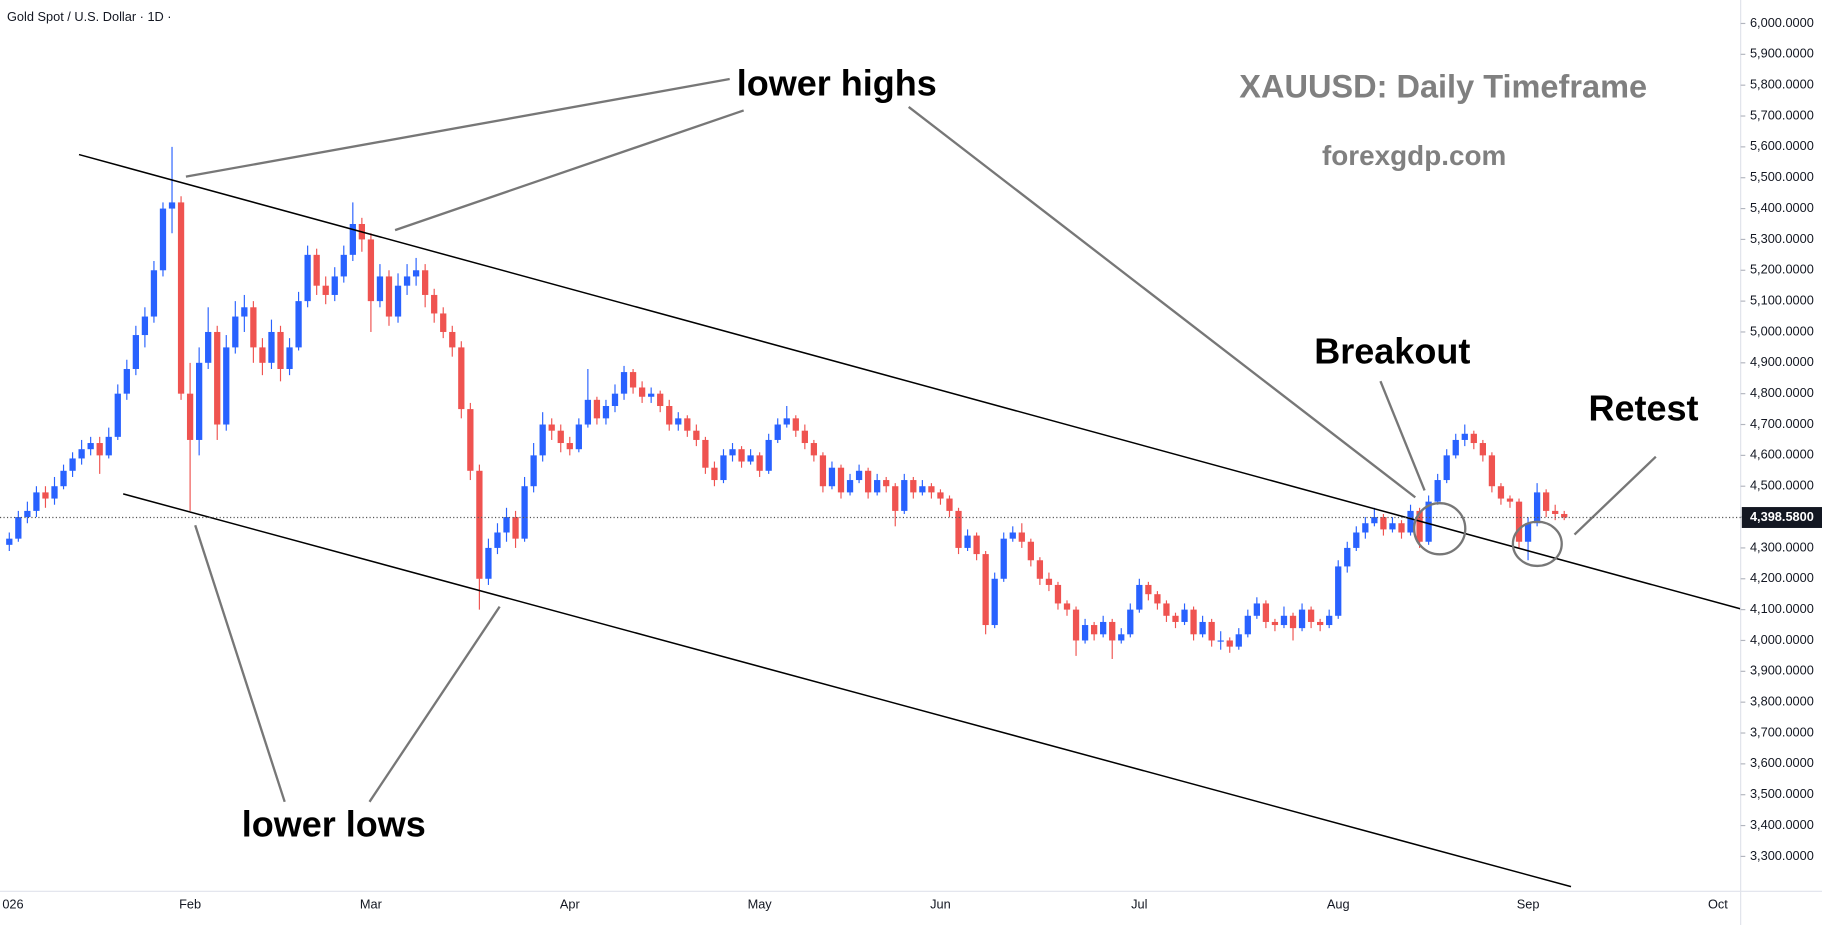 Image resolution: width=1822 pixels, height=925 pixels. What do you see at coordinates (760, 904) in the screenshot?
I see `x-tick-label: May` at bounding box center [760, 904].